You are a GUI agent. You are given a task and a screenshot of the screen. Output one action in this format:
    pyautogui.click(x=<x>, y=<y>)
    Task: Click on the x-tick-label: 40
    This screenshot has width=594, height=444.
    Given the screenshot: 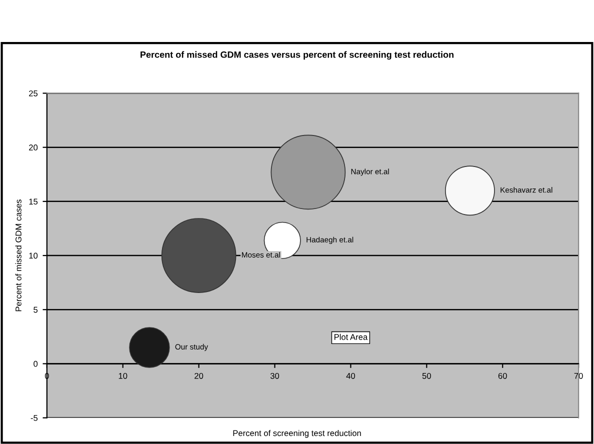 What is the action you would take?
    pyautogui.click(x=351, y=375)
    